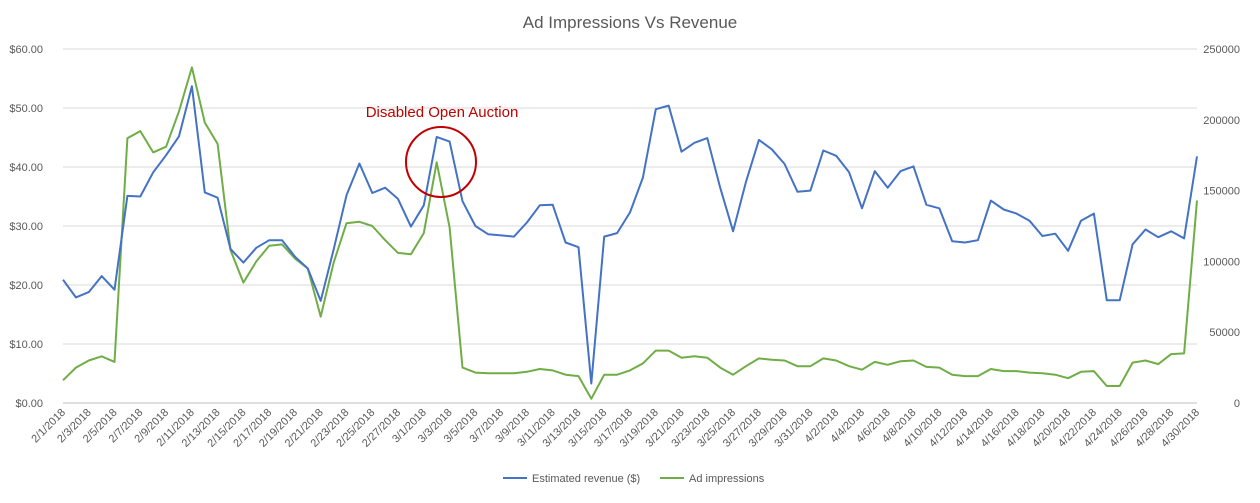  What do you see at coordinates (26, 345) in the screenshot?
I see `left-axis-tick-label: $10.00` at bounding box center [26, 345].